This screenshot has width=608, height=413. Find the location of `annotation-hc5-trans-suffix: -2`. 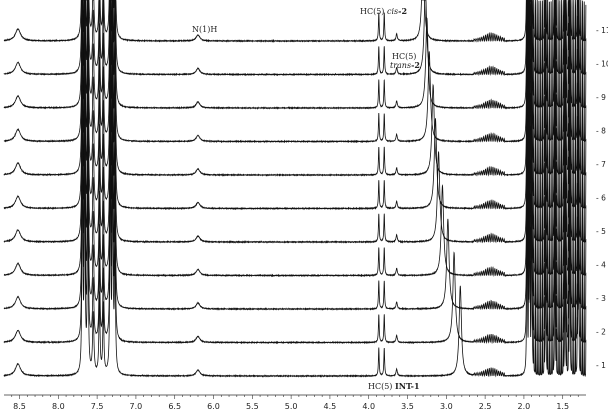

annotation-hc5-trans-suffix: -2 is located at coordinates (415, 65).